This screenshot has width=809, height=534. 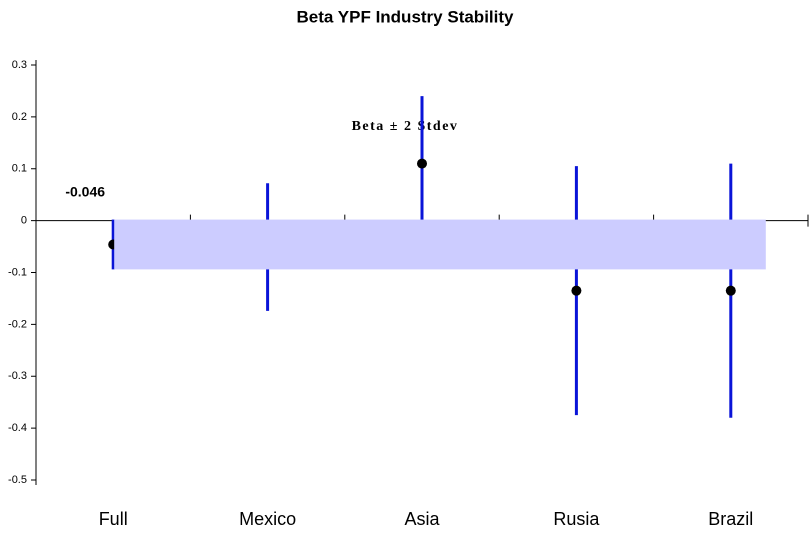 I want to click on data-label: -0.046, so click(x=85, y=191).